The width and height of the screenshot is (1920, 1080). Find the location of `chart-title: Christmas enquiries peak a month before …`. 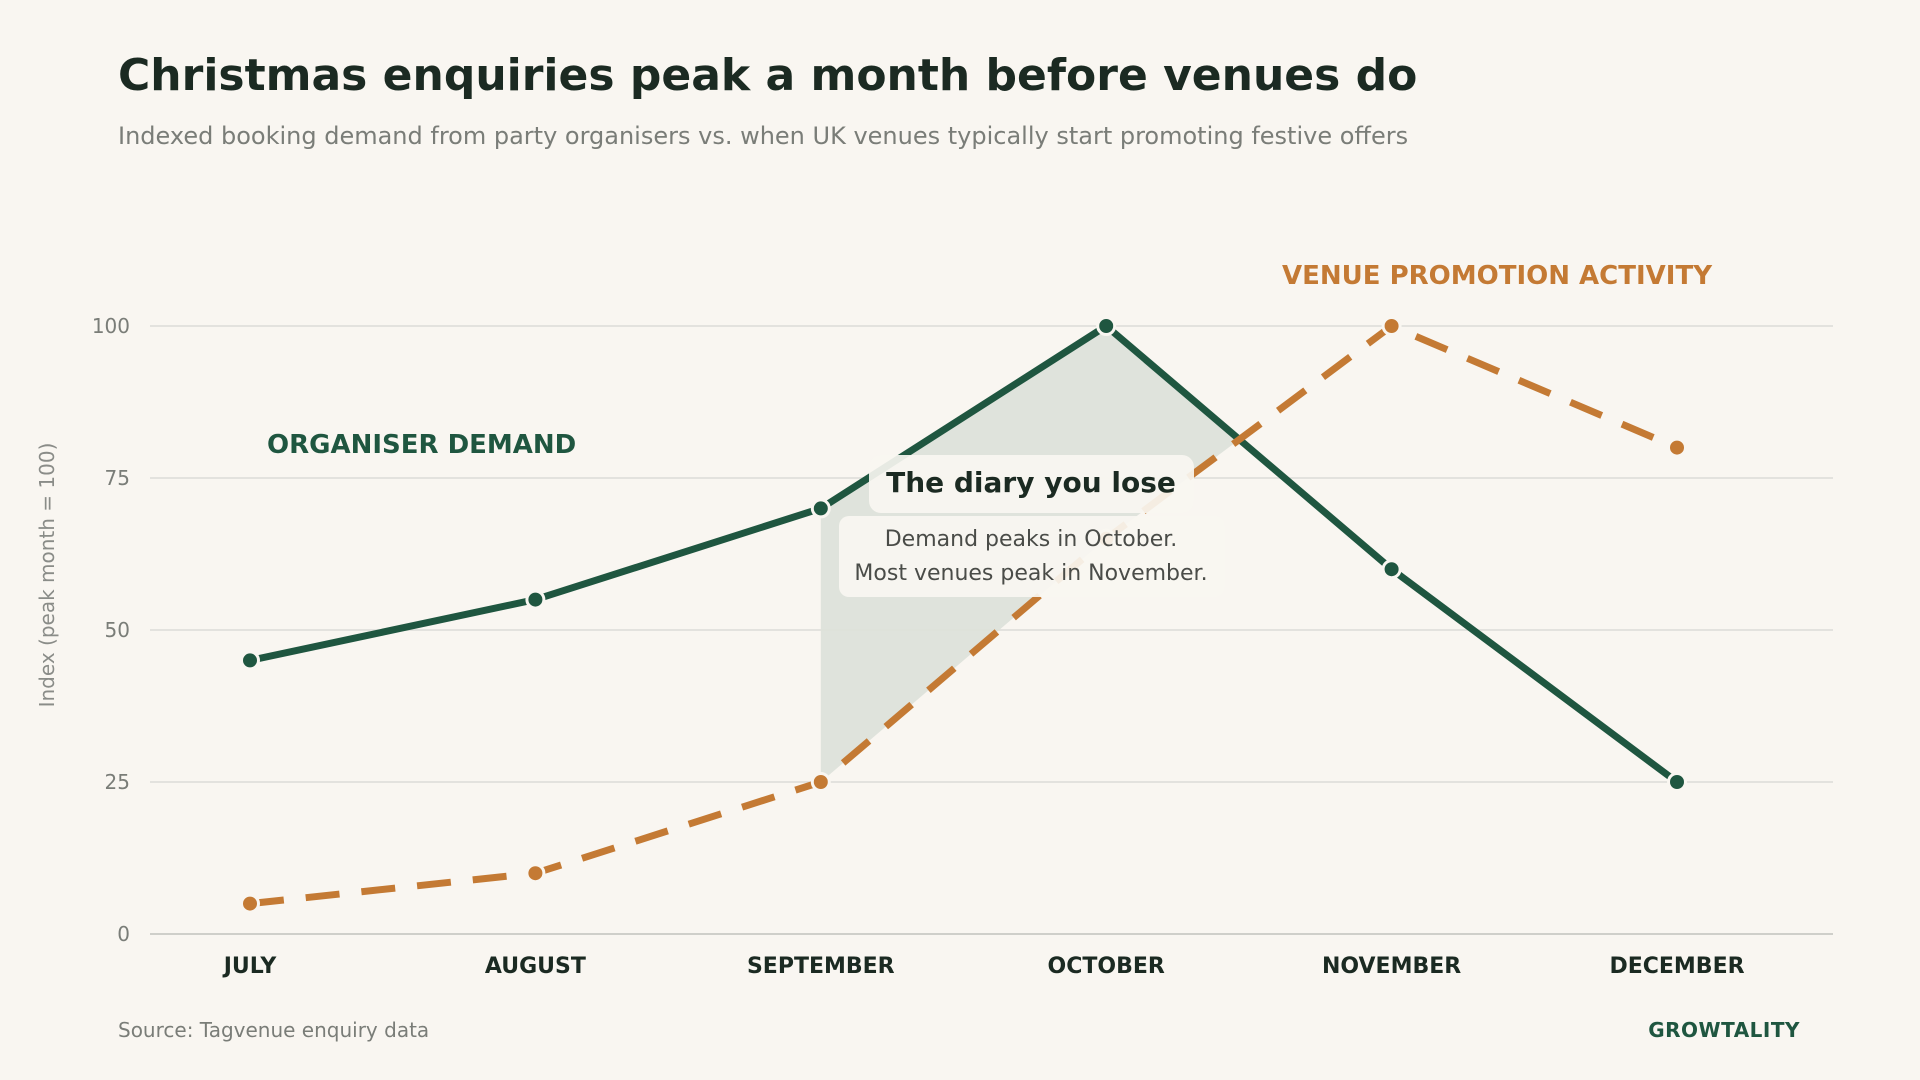

chart-title: Christmas enquiries peak a month before … is located at coordinates (768, 75).